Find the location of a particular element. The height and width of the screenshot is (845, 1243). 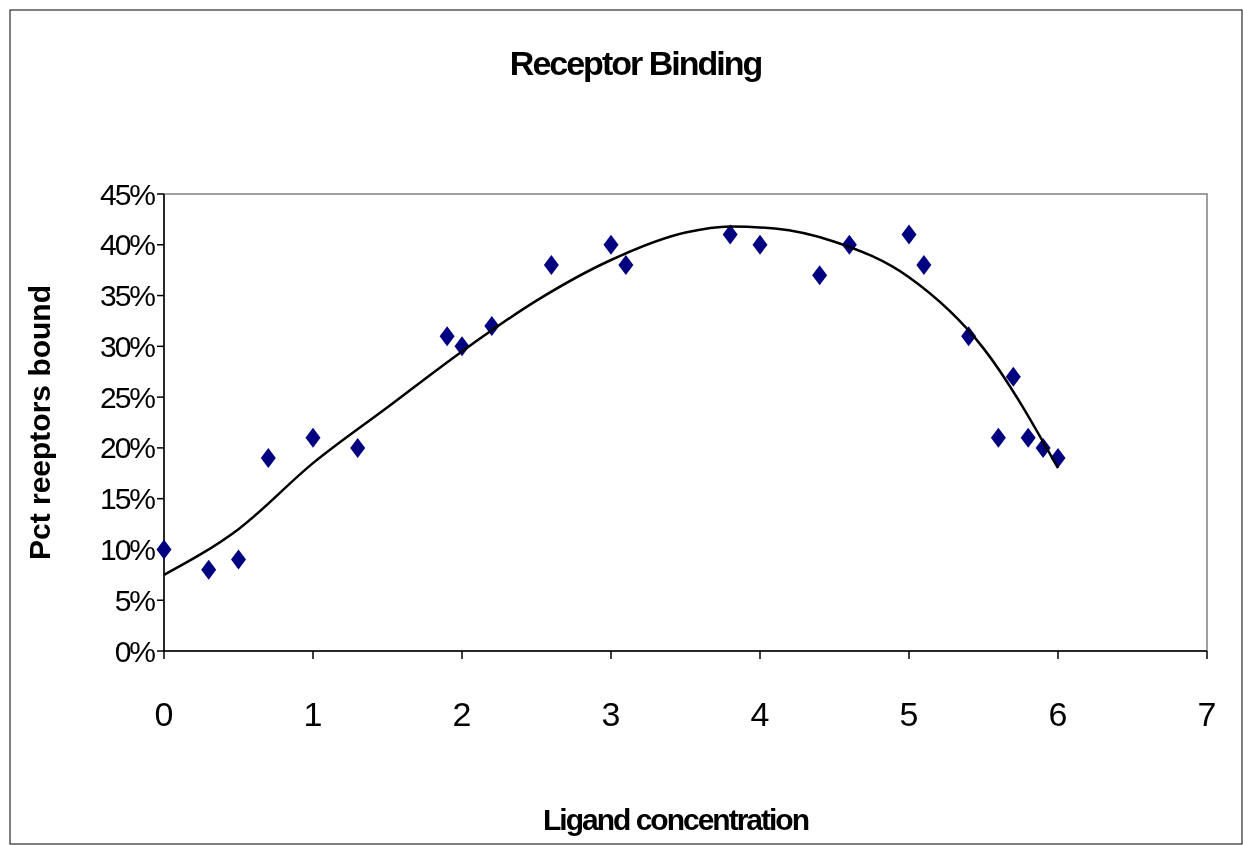

y-tick-label: 0% is located at coordinates (135, 651).